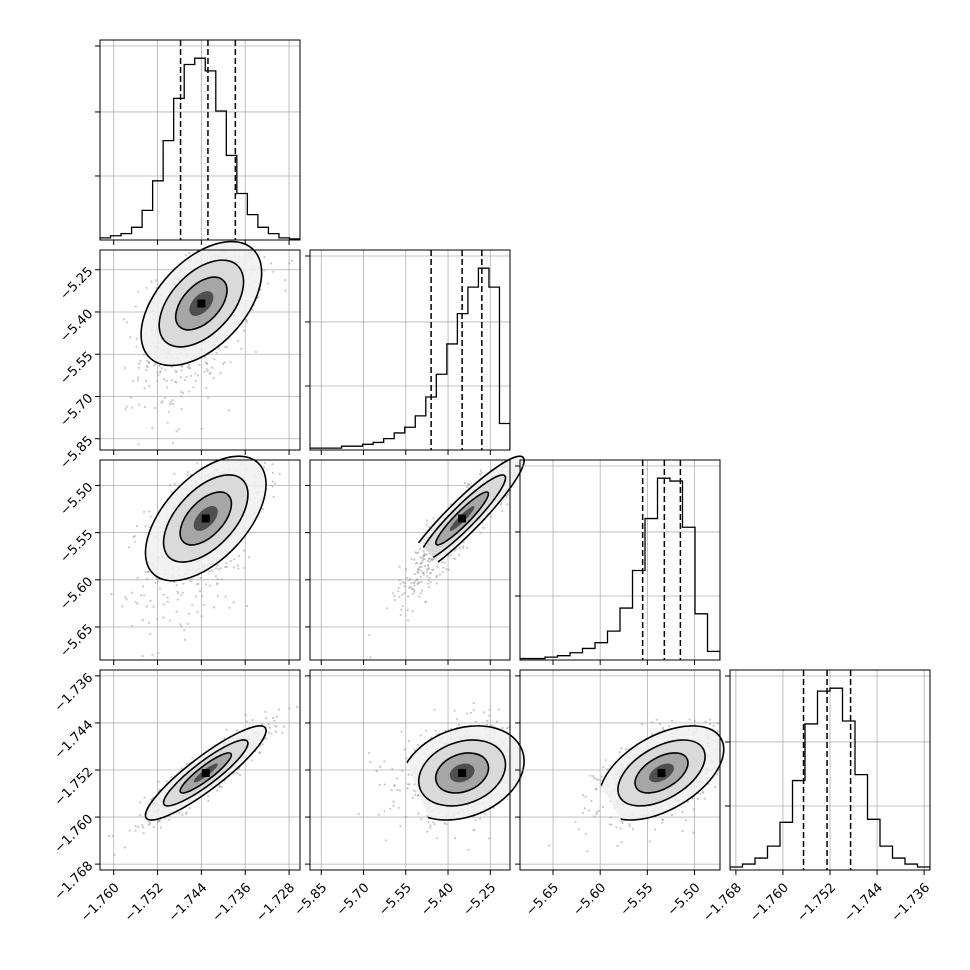 This screenshot has height=970, width=970. What do you see at coordinates (77, 546) in the screenshot?
I see `y-tick-label: −5.55` at bounding box center [77, 546].